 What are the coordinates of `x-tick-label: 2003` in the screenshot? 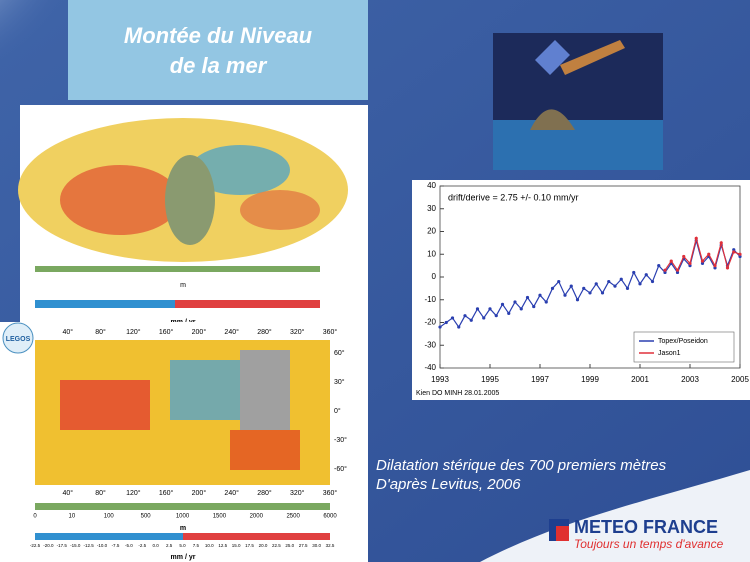 It's located at (690, 379).